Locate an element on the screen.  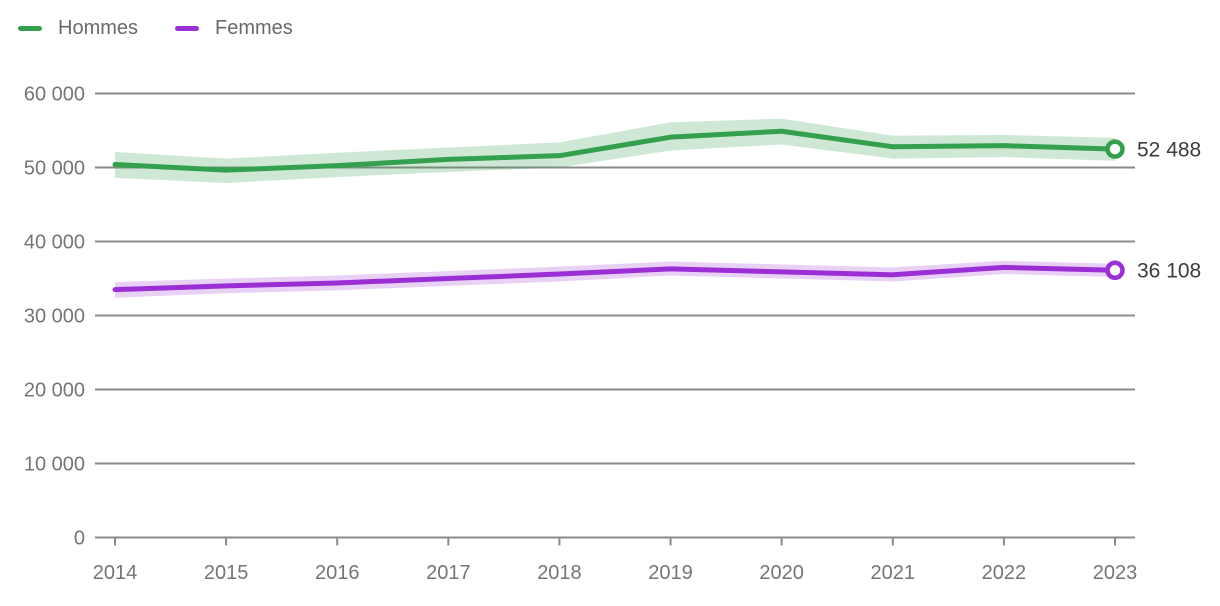
x-axis-label: 2014 is located at coordinates (115, 573).